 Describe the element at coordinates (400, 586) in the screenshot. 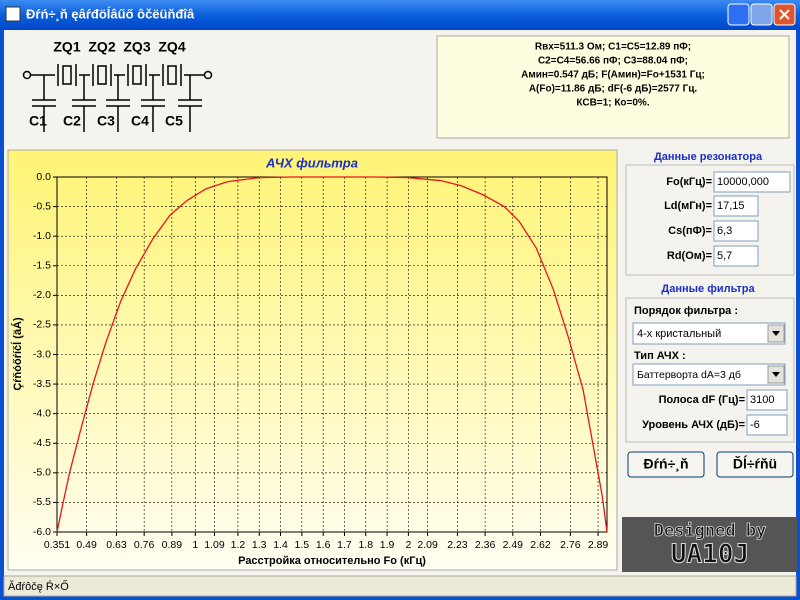

I see `status-bar` at that location.